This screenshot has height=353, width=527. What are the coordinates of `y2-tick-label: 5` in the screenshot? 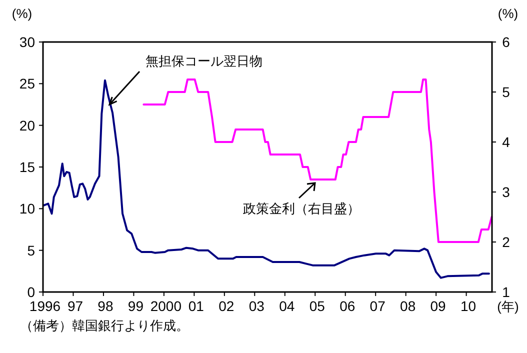 It's located at (506, 92).